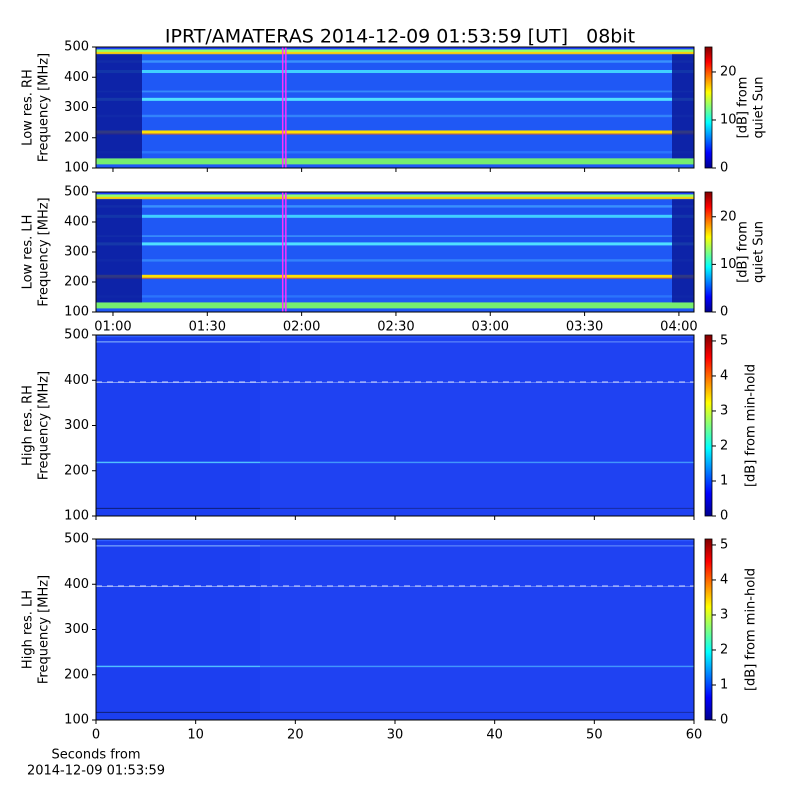  What do you see at coordinates (28, 629) in the screenshot?
I see `y-axis-label: High res. LH` at bounding box center [28, 629].